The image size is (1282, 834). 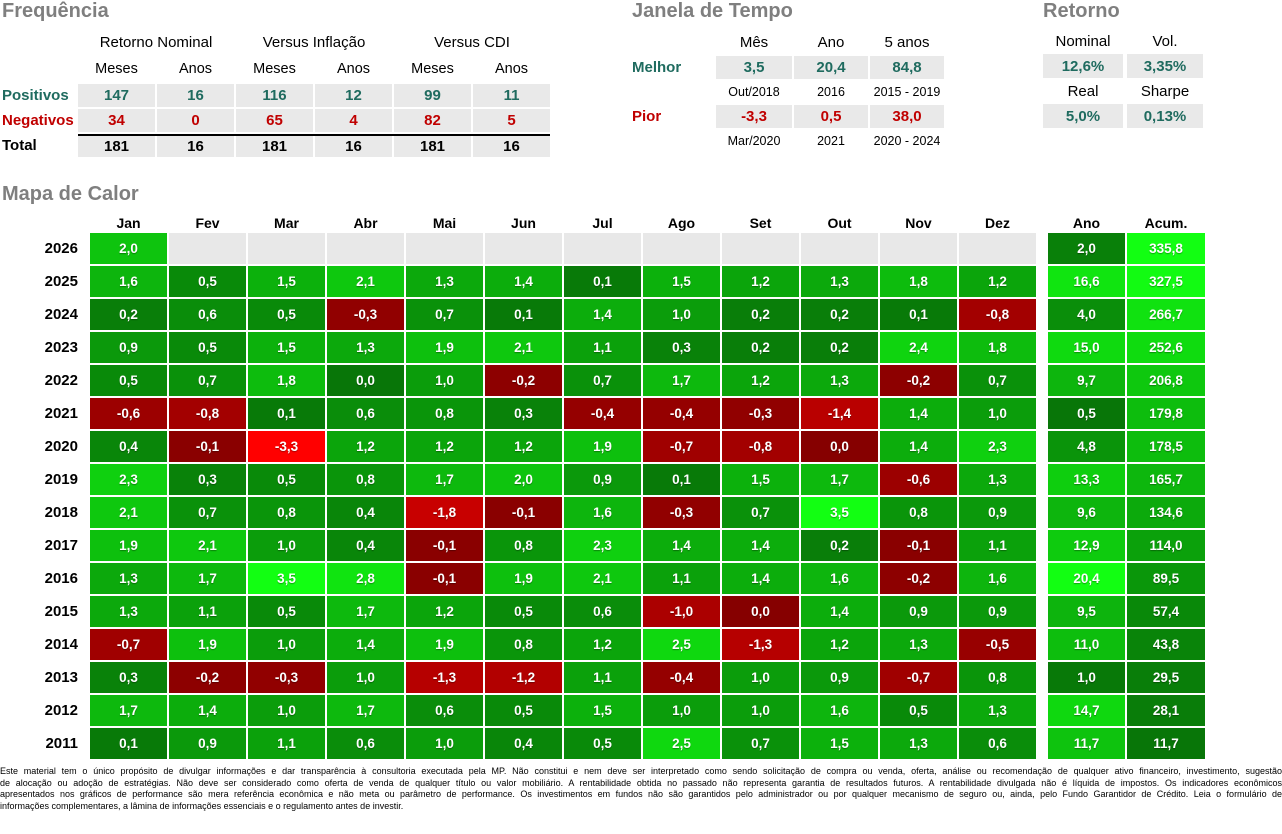 I want to click on heatmap-cell-2023-jan: 0,9, so click(x=128, y=347).